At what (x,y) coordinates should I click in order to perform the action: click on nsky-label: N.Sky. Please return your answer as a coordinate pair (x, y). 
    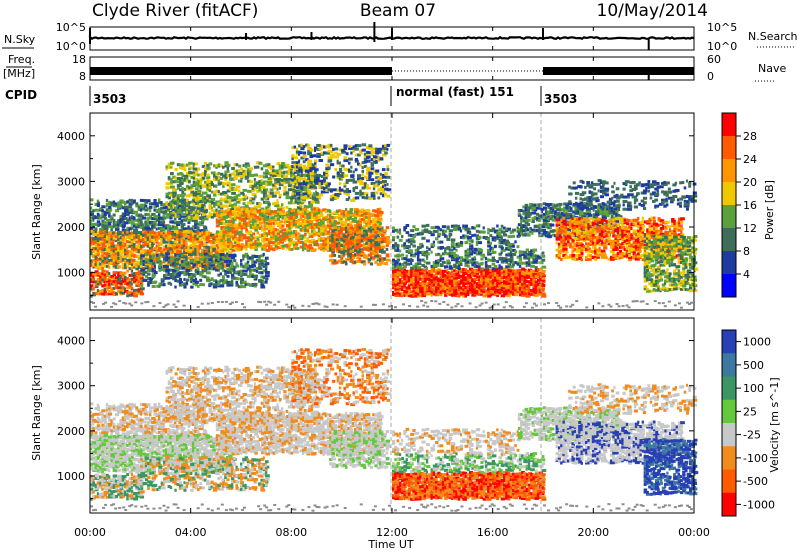
    Looking at the image, I should click on (20, 39).